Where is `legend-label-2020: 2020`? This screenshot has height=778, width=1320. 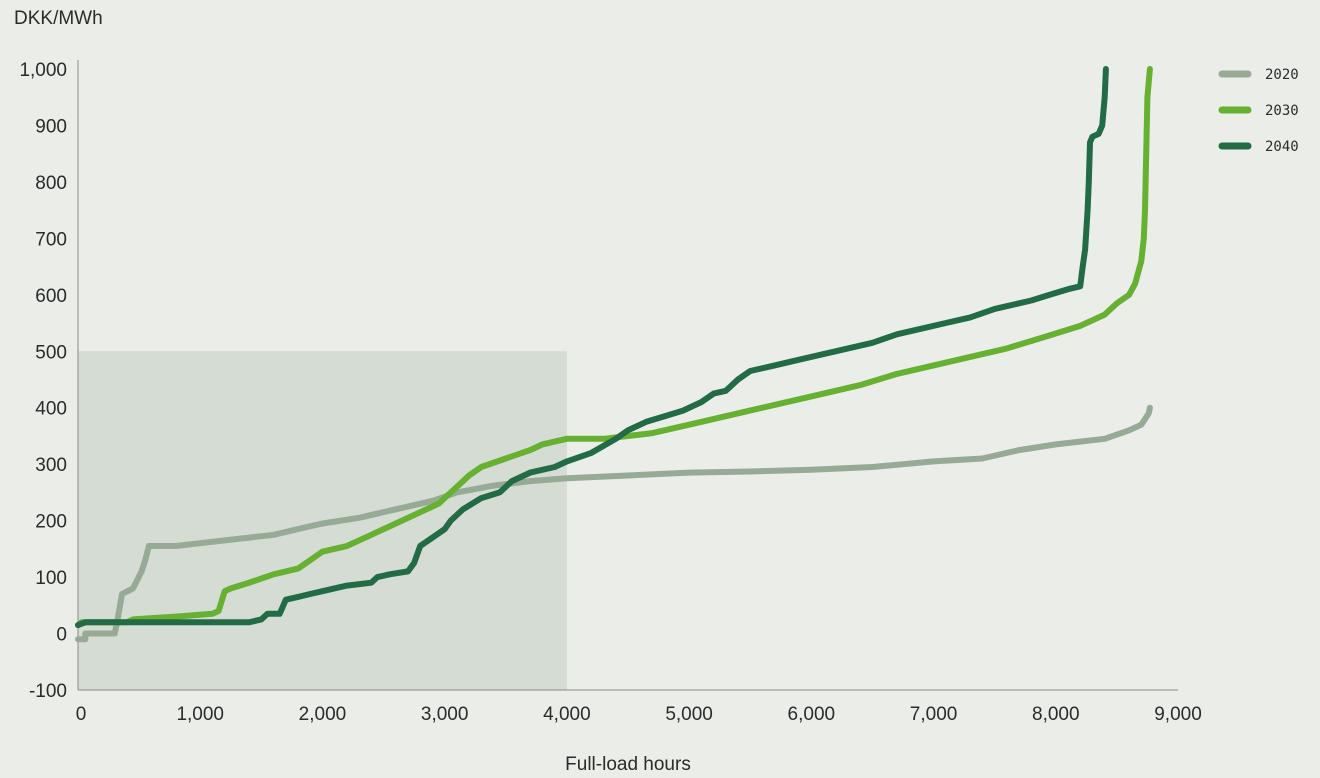 legend-label-2020: 2020 is located at coordinates (1282, 75).